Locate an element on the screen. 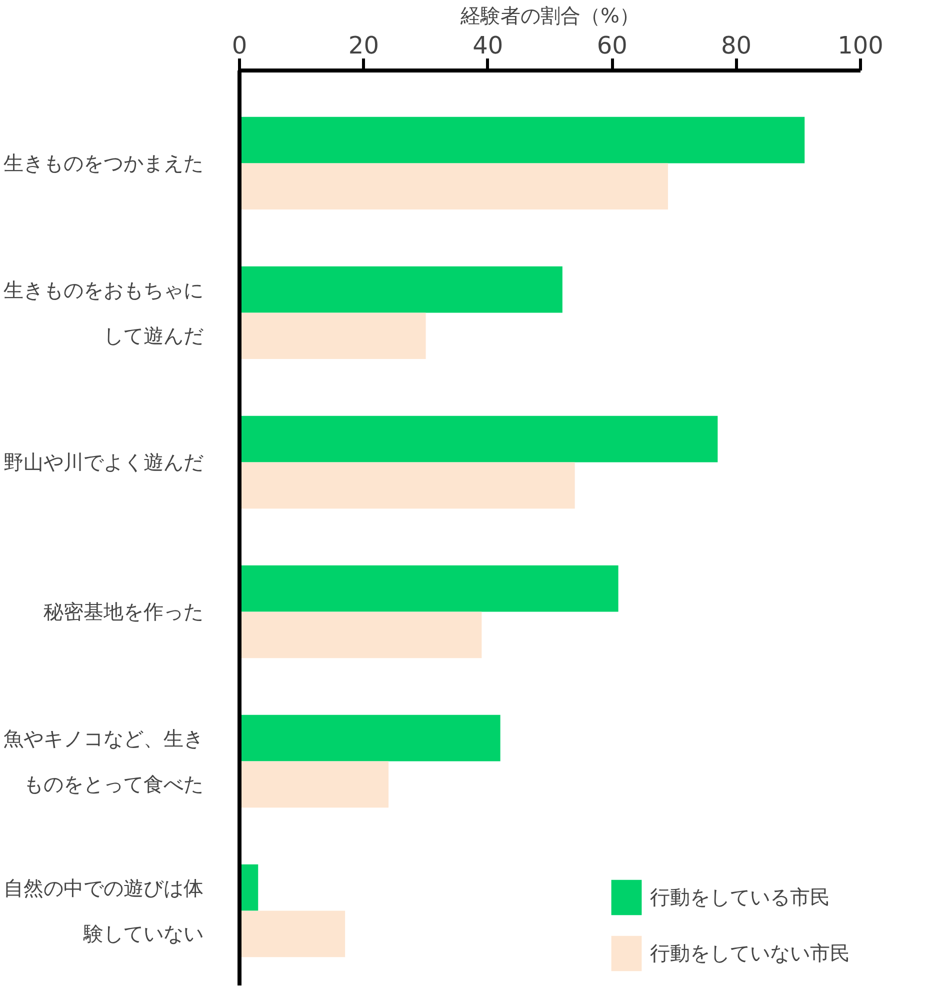  y-tick-label: 魚やキノコなど、生きものをとって食べた is located at coordinates (104, 761).